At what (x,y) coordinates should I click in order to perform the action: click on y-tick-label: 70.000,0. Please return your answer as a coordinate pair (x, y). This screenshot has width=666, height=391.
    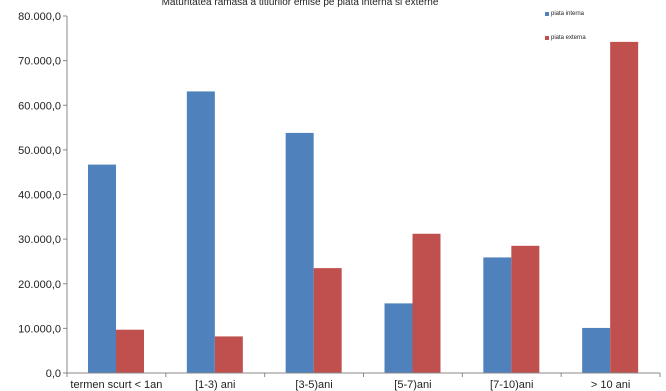
    Looking at the image, I should click on (39, 62).